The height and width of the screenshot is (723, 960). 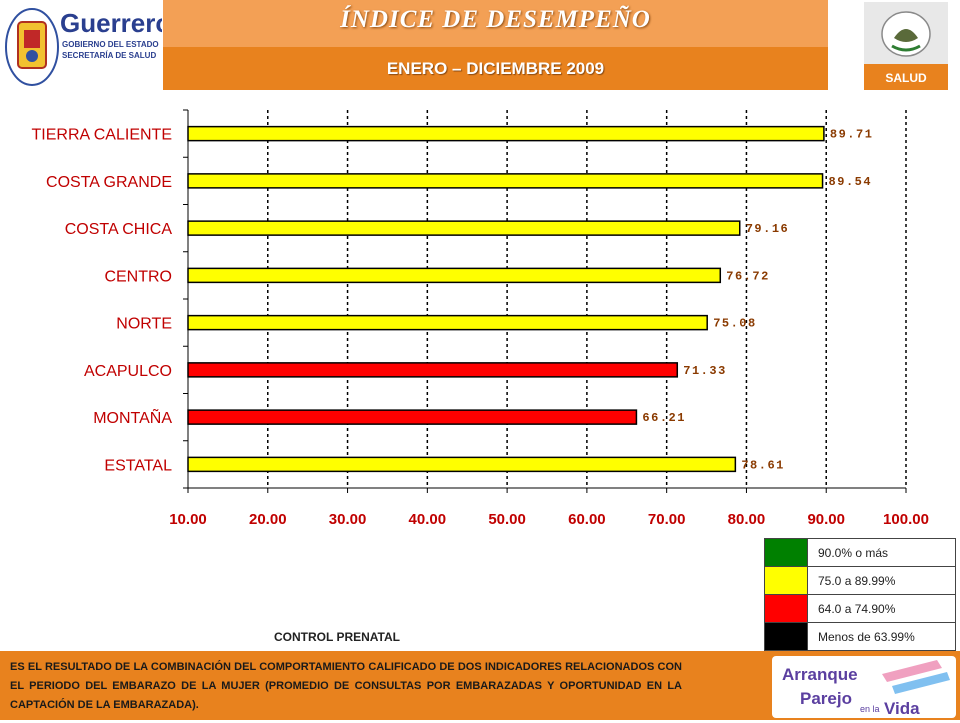 What do you see at coordinates (188, 519) in the screenshot?
I see `x-tick-label: 10.00` at bounding box center [188, 519].